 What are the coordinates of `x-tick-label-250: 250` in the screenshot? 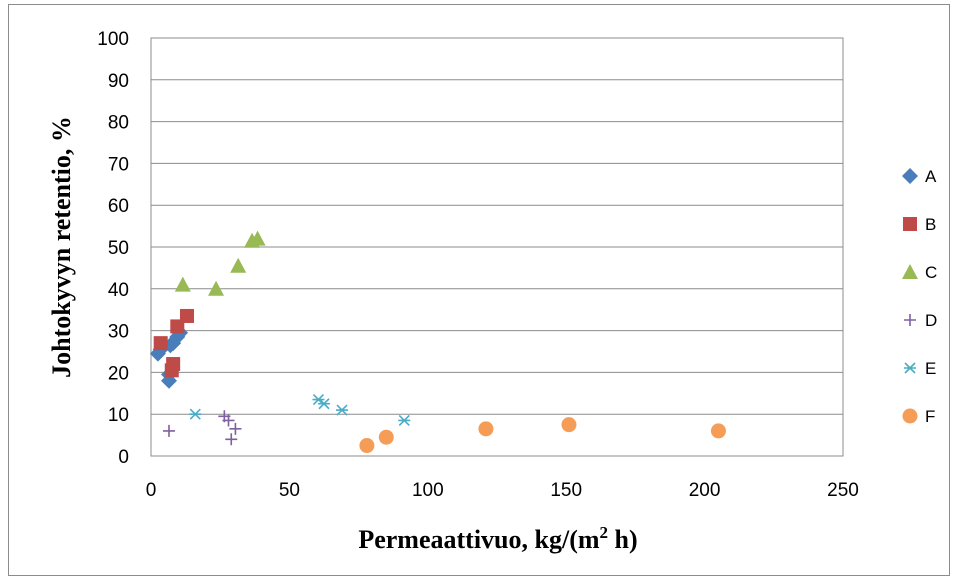 It's located at (843, 490).